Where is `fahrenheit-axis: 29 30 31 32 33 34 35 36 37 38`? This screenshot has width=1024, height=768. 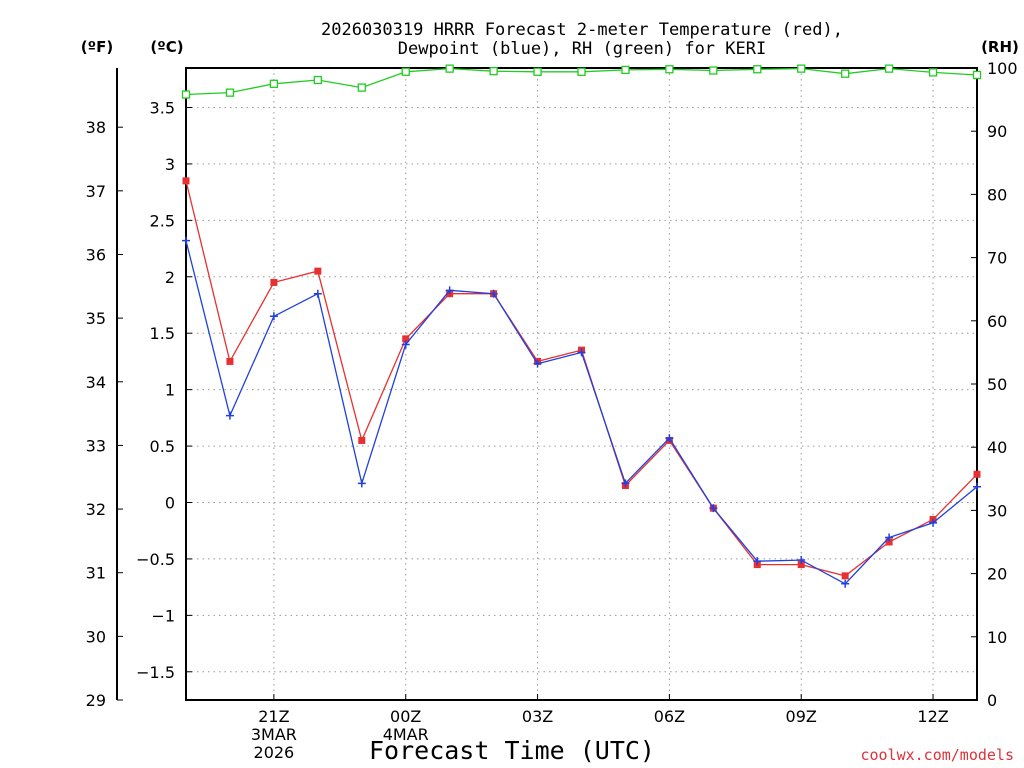 fahrenheit-axis: 29 30 31 32 33 34 35 36 37 38 is located at coordinates (104, 414).